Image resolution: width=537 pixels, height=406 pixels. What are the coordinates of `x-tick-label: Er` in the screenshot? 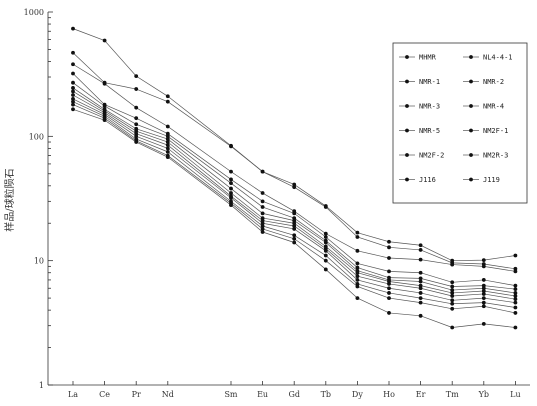 It's located at (421, 394).